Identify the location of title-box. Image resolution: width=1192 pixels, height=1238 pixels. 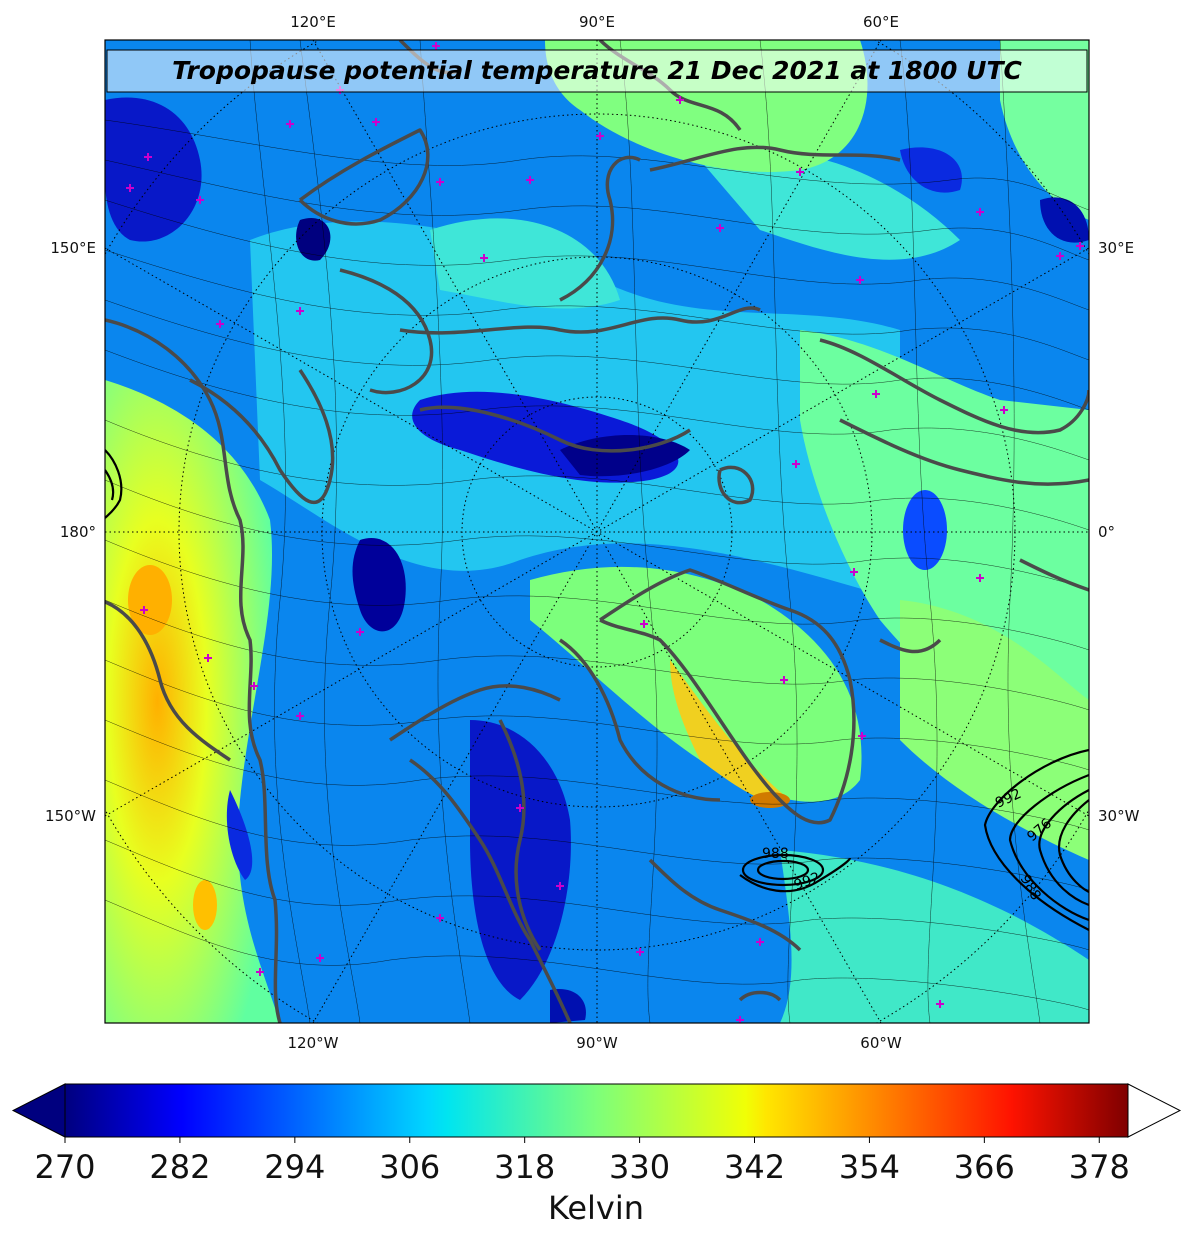
(597, 71).